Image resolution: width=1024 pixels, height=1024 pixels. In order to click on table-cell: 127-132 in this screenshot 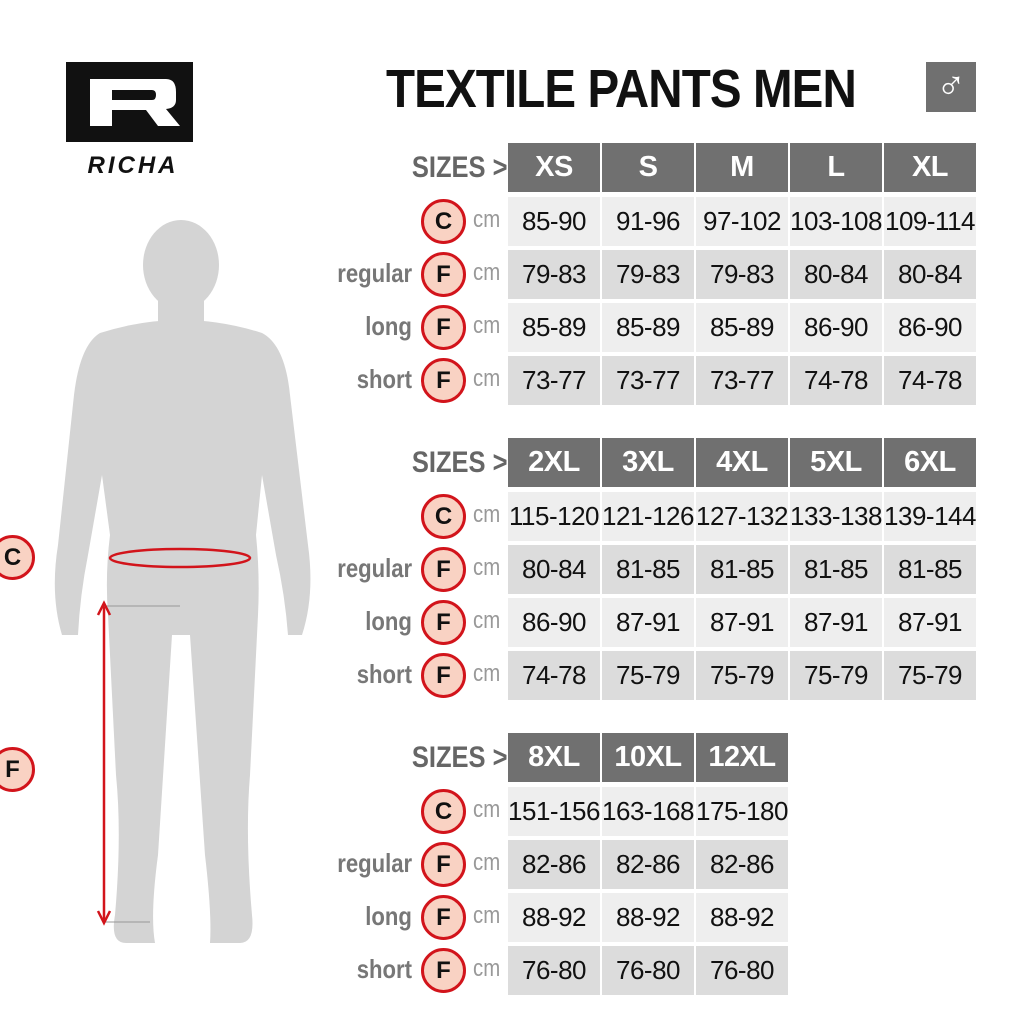, I will do `click(742, 516)`.